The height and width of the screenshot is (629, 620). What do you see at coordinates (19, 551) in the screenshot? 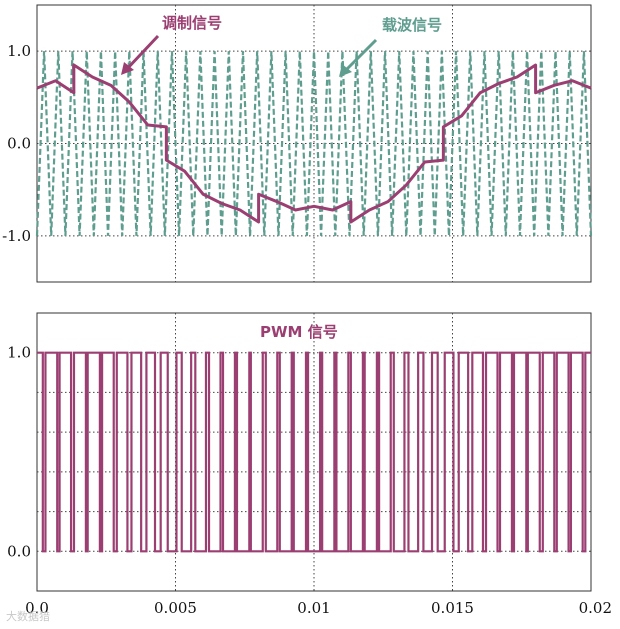
I see `bottom-y-tick-label: 0.0` at bounding box center [19, 551].